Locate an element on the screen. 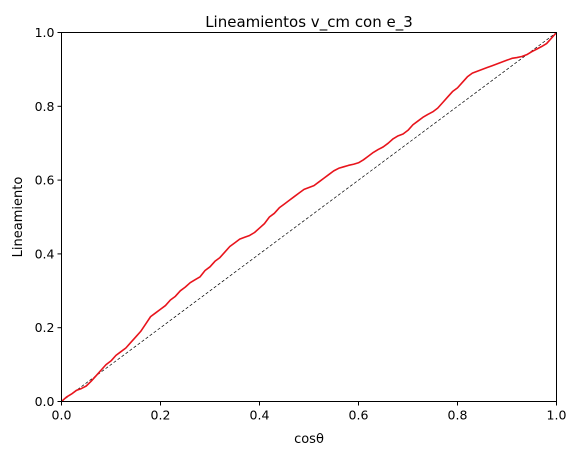 Image resolution: width=578 pixels, height=456 pixels. y-tick-label: 0.4 is located at coordinates (45, 253).